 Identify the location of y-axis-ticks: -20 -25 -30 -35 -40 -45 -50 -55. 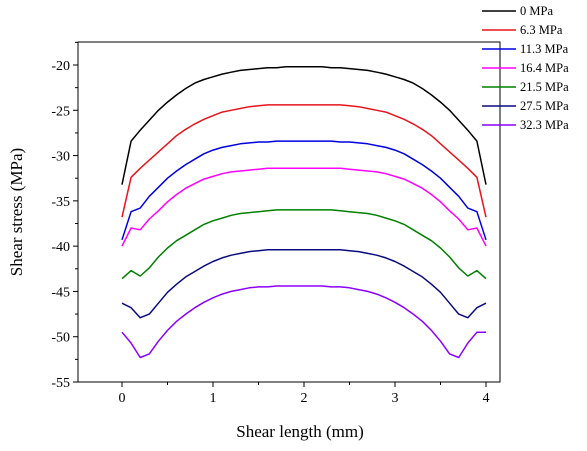
(64, 216).